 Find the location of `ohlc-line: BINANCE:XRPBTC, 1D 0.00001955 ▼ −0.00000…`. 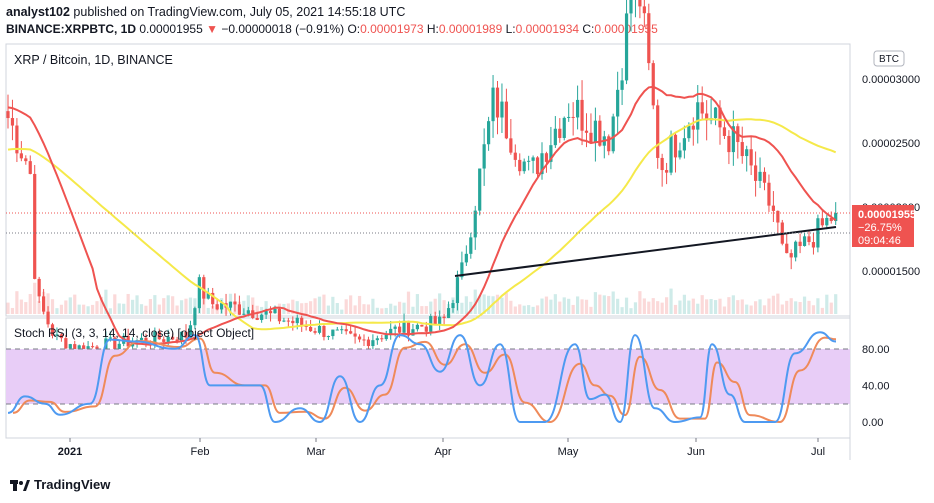

ohlc-line: BINANCE:XRPBTC, 1D 0.00001955 ▼ −0.00000… is located at coordinates (466, 29).